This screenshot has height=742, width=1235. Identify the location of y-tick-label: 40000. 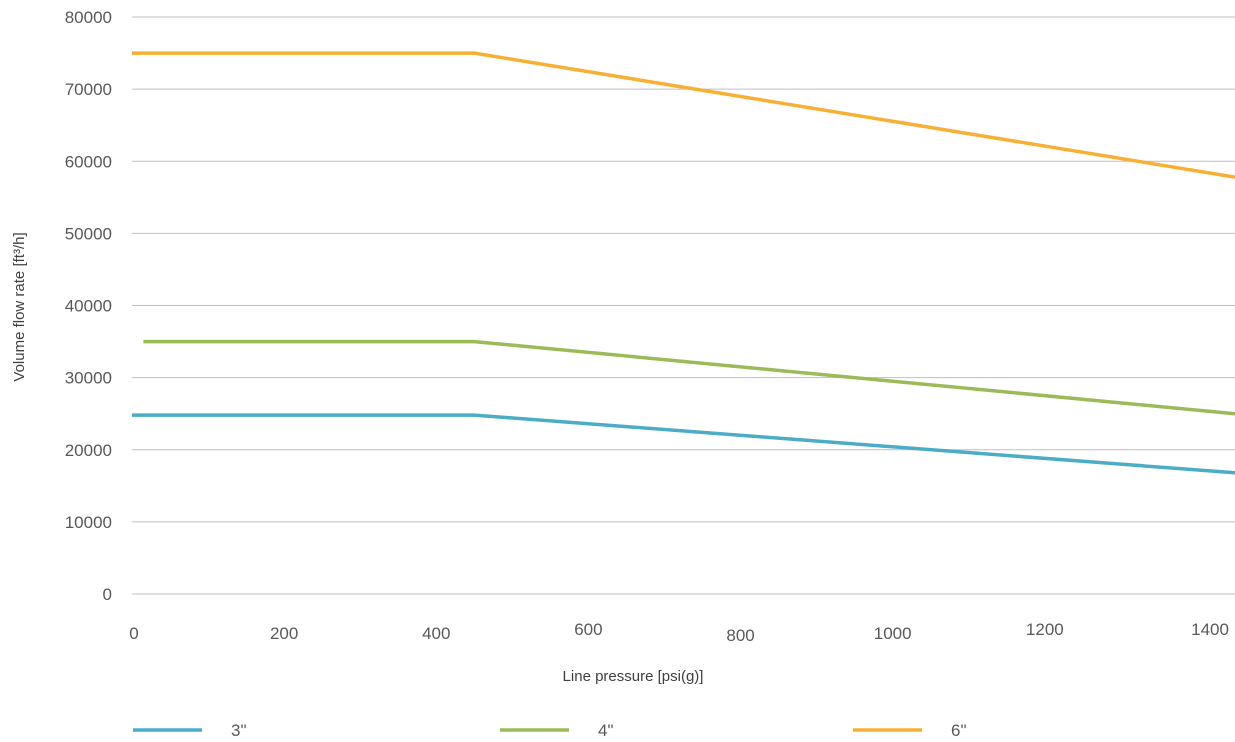
(88, 306).